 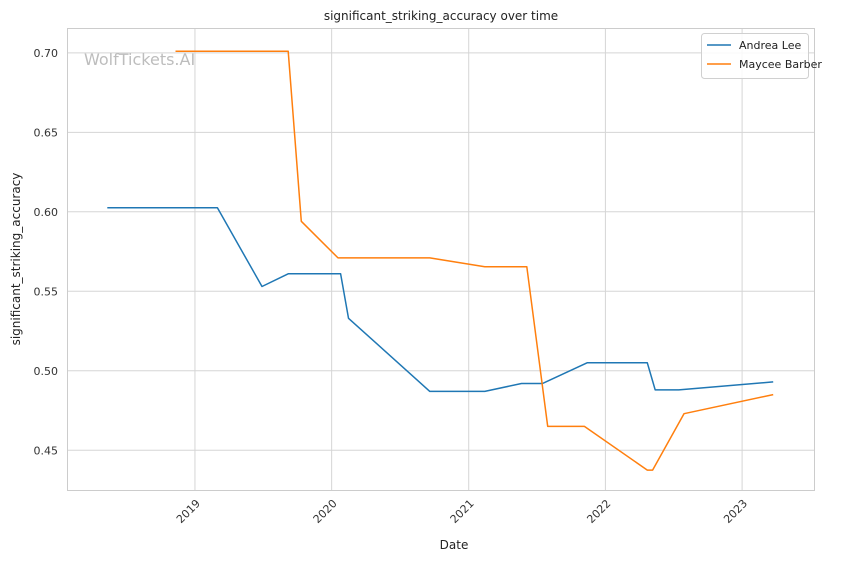 I want to click on legend-label-andrea-lee: Andrea Lee, so click(x=770, y=45).